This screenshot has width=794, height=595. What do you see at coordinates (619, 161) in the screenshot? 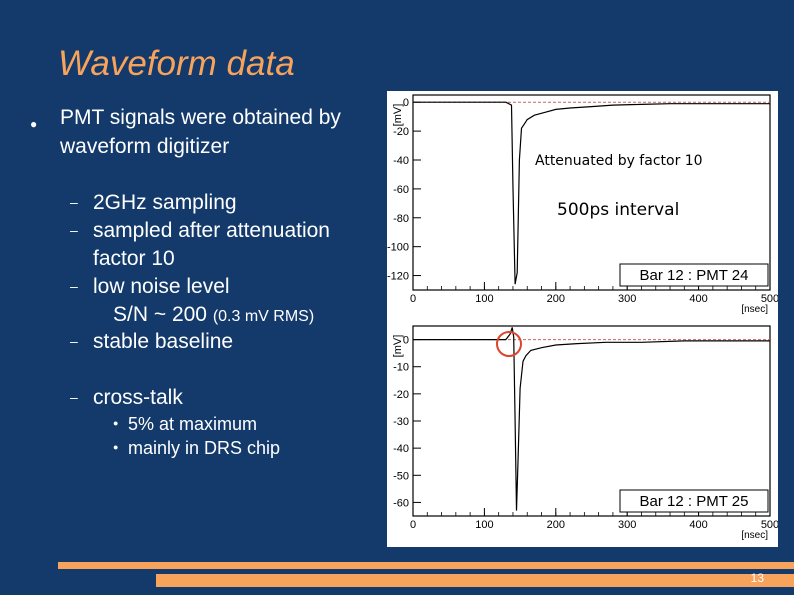
I see `annotation-attenuation: Attenuated by factor 10` at bounding box center [619, 161].